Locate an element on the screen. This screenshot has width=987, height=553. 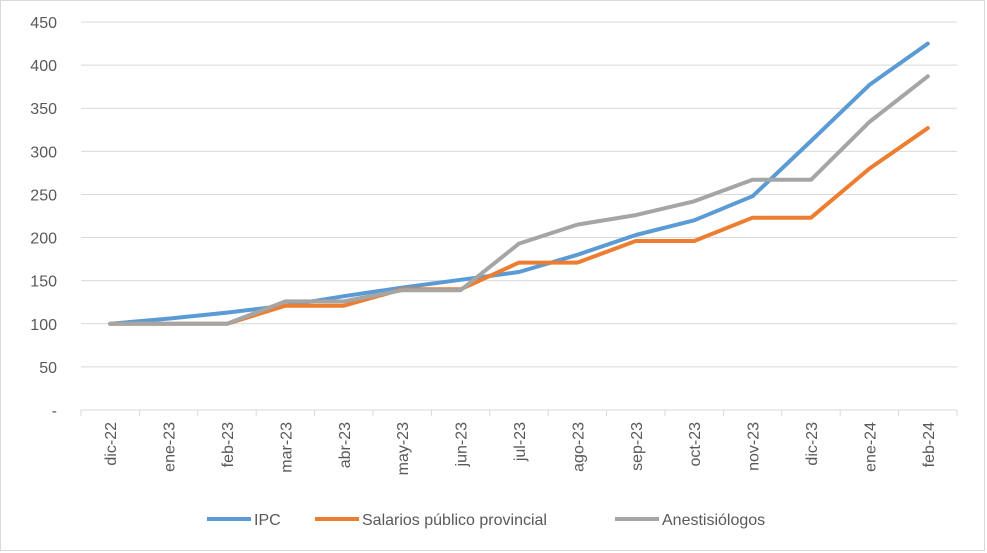
x-tick-label: ago-23 is located at coordinates (578, 447).